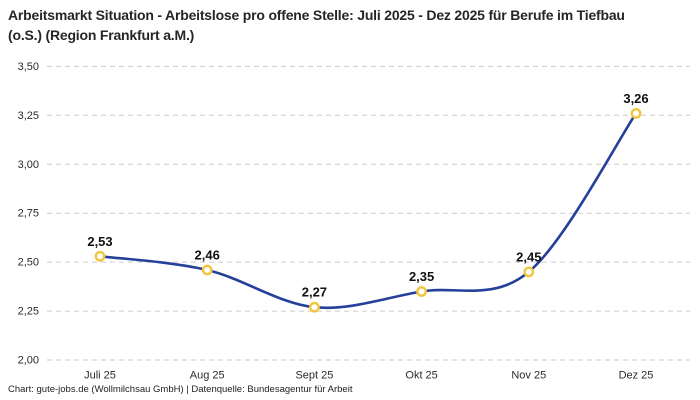  What do you see at coordinates (528, 256) in the screenshot?
I see `data-point-label: 2,45` at bounding box center [528, 256].